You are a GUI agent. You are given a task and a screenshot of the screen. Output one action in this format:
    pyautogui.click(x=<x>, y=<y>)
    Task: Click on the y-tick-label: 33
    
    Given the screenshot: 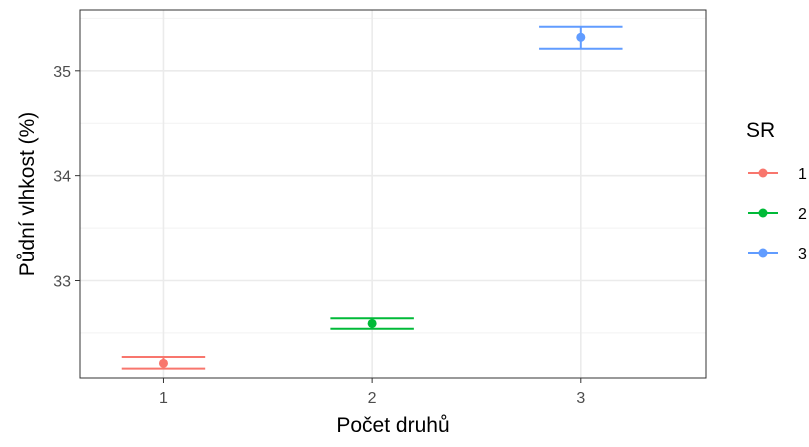 What is the action you would take?
    pyautogui.click(x=62, y=281)
    